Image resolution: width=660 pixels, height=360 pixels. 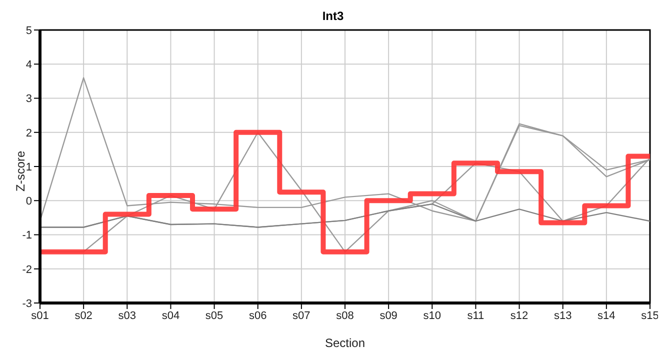 What do you see at coordinates (563, 316) in the screenshot?
I see `x-tick-label: s13` at bounding box center [563, 316].